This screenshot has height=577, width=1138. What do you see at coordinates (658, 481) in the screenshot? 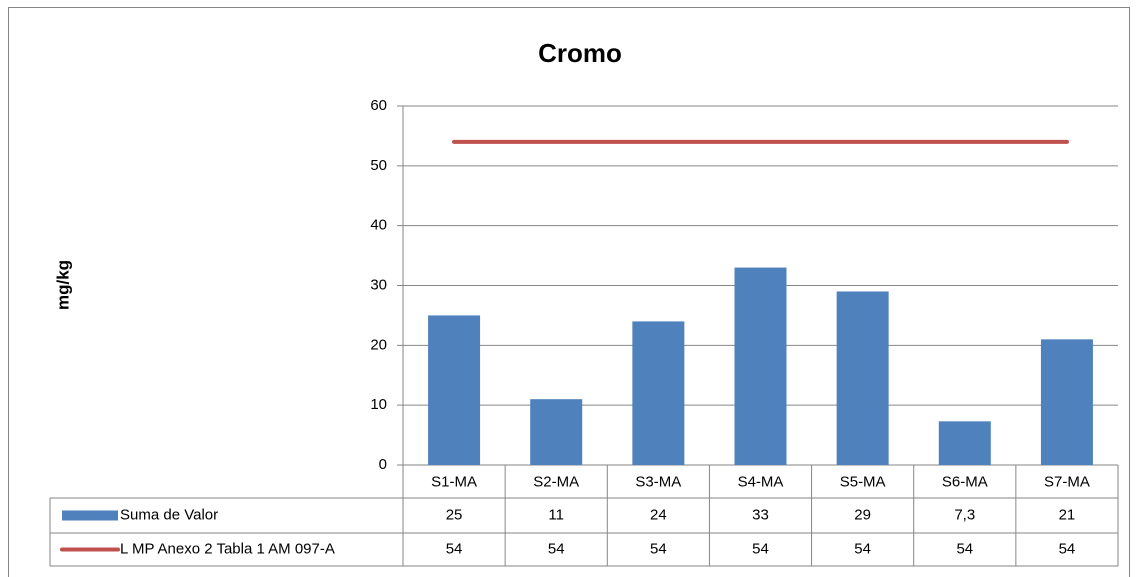
I see `x-tick-label: S3-MA` at bounding box center [658, 481].